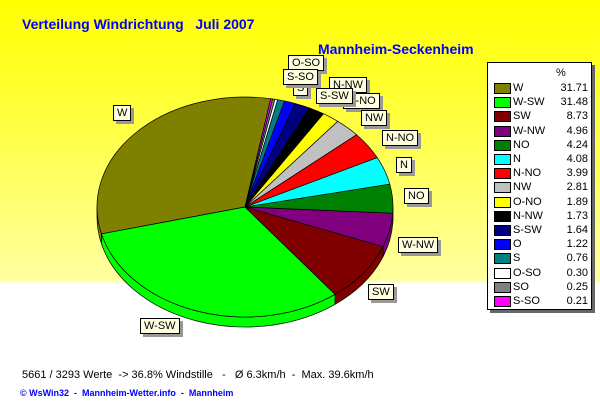  Describe the element at coordinates (577, 301) in the screenshot. I see `legend-value: 0.21` at that location.